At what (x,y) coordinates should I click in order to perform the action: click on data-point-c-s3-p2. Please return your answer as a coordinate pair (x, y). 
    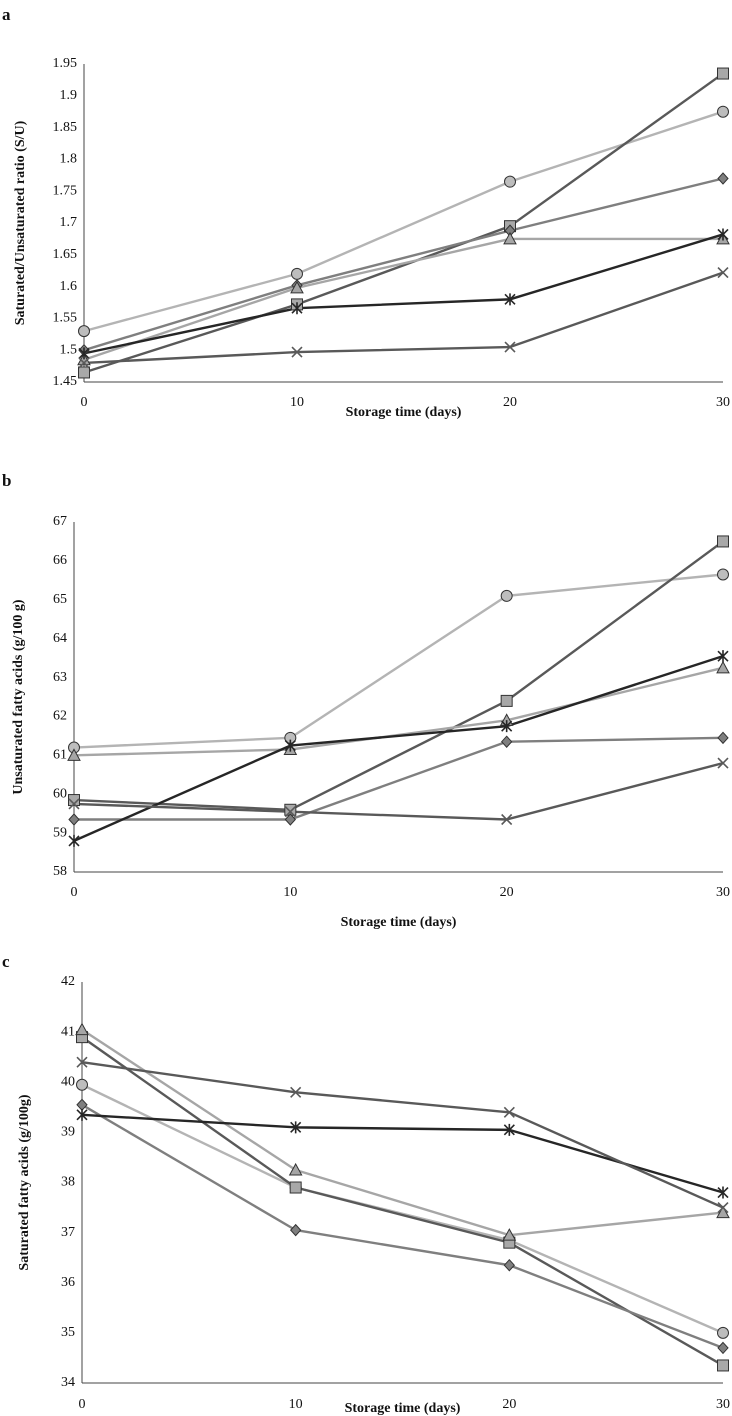
    Looking at the image, I should click on (509, 1234).